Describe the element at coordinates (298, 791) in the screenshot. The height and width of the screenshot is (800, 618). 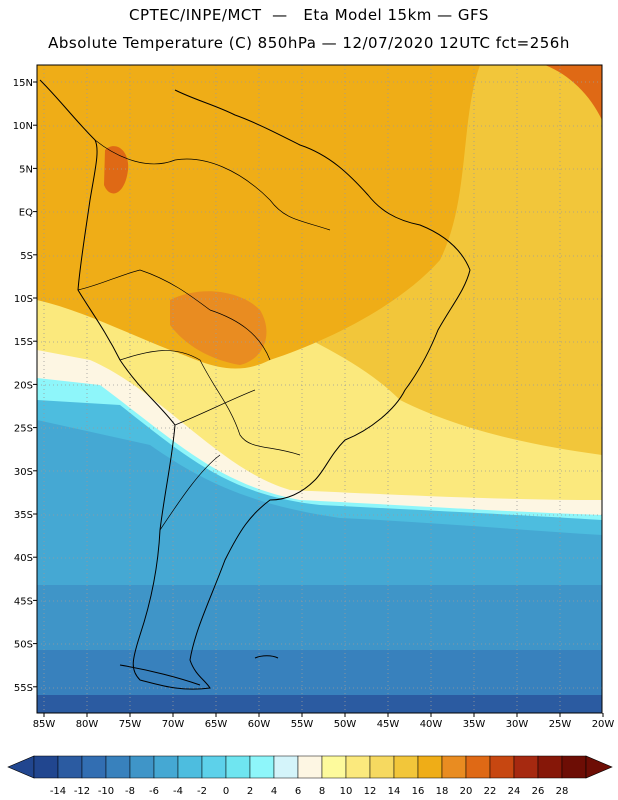
I see `colorbar-tick-label: 6` at that location.